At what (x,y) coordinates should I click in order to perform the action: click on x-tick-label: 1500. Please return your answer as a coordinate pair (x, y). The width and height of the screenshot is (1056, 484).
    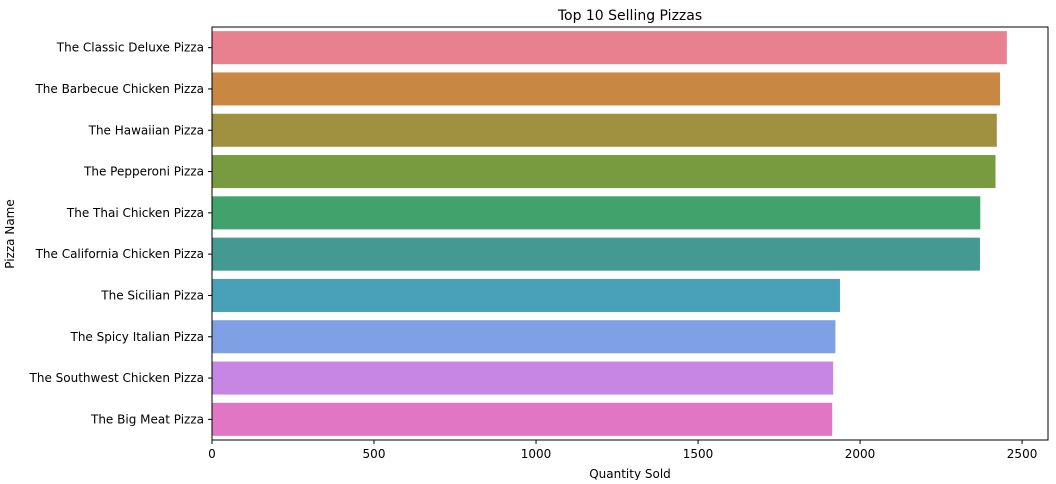
    Looking at the image, I should click on (698, 454).